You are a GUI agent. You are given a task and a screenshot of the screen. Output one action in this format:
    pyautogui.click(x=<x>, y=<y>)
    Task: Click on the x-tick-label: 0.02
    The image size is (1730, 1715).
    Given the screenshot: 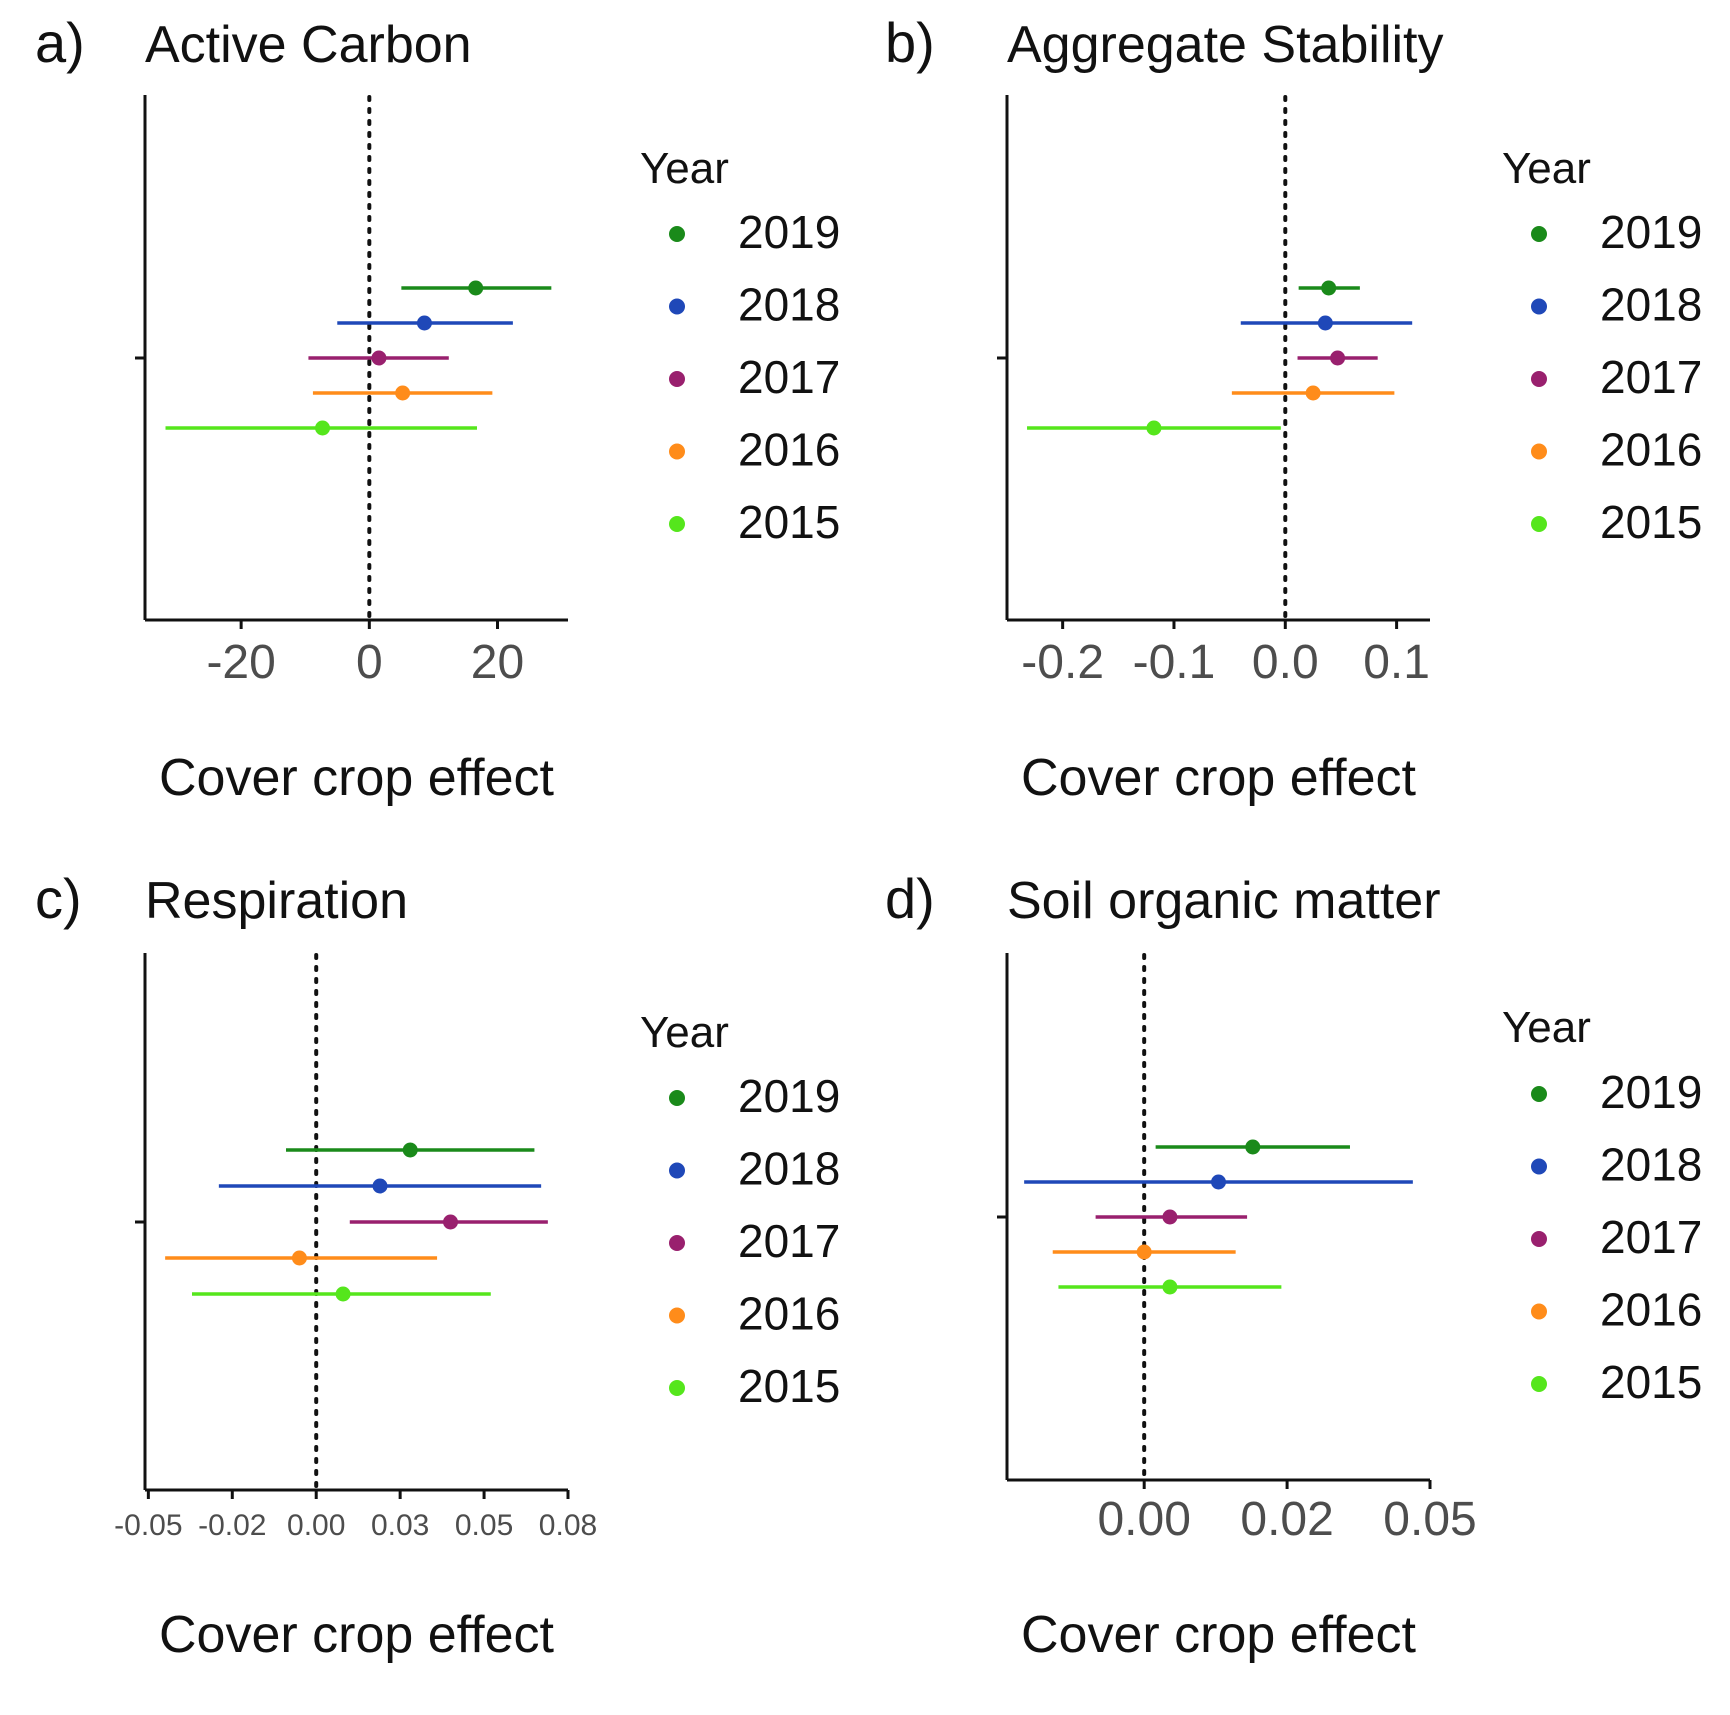 What is the action you would take?
    pyautogui.click(x=1286, y=1519)
    